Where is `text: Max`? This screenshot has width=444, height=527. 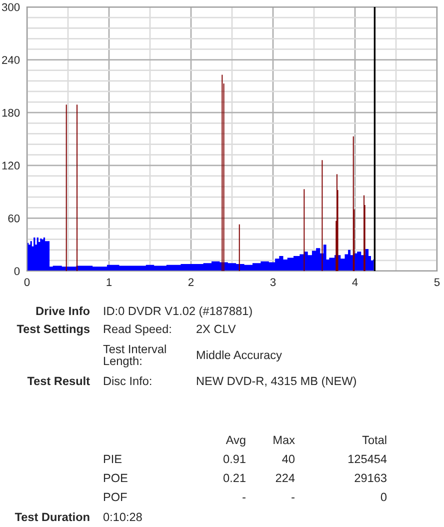 text: Max is located at coordinates (284, 440).